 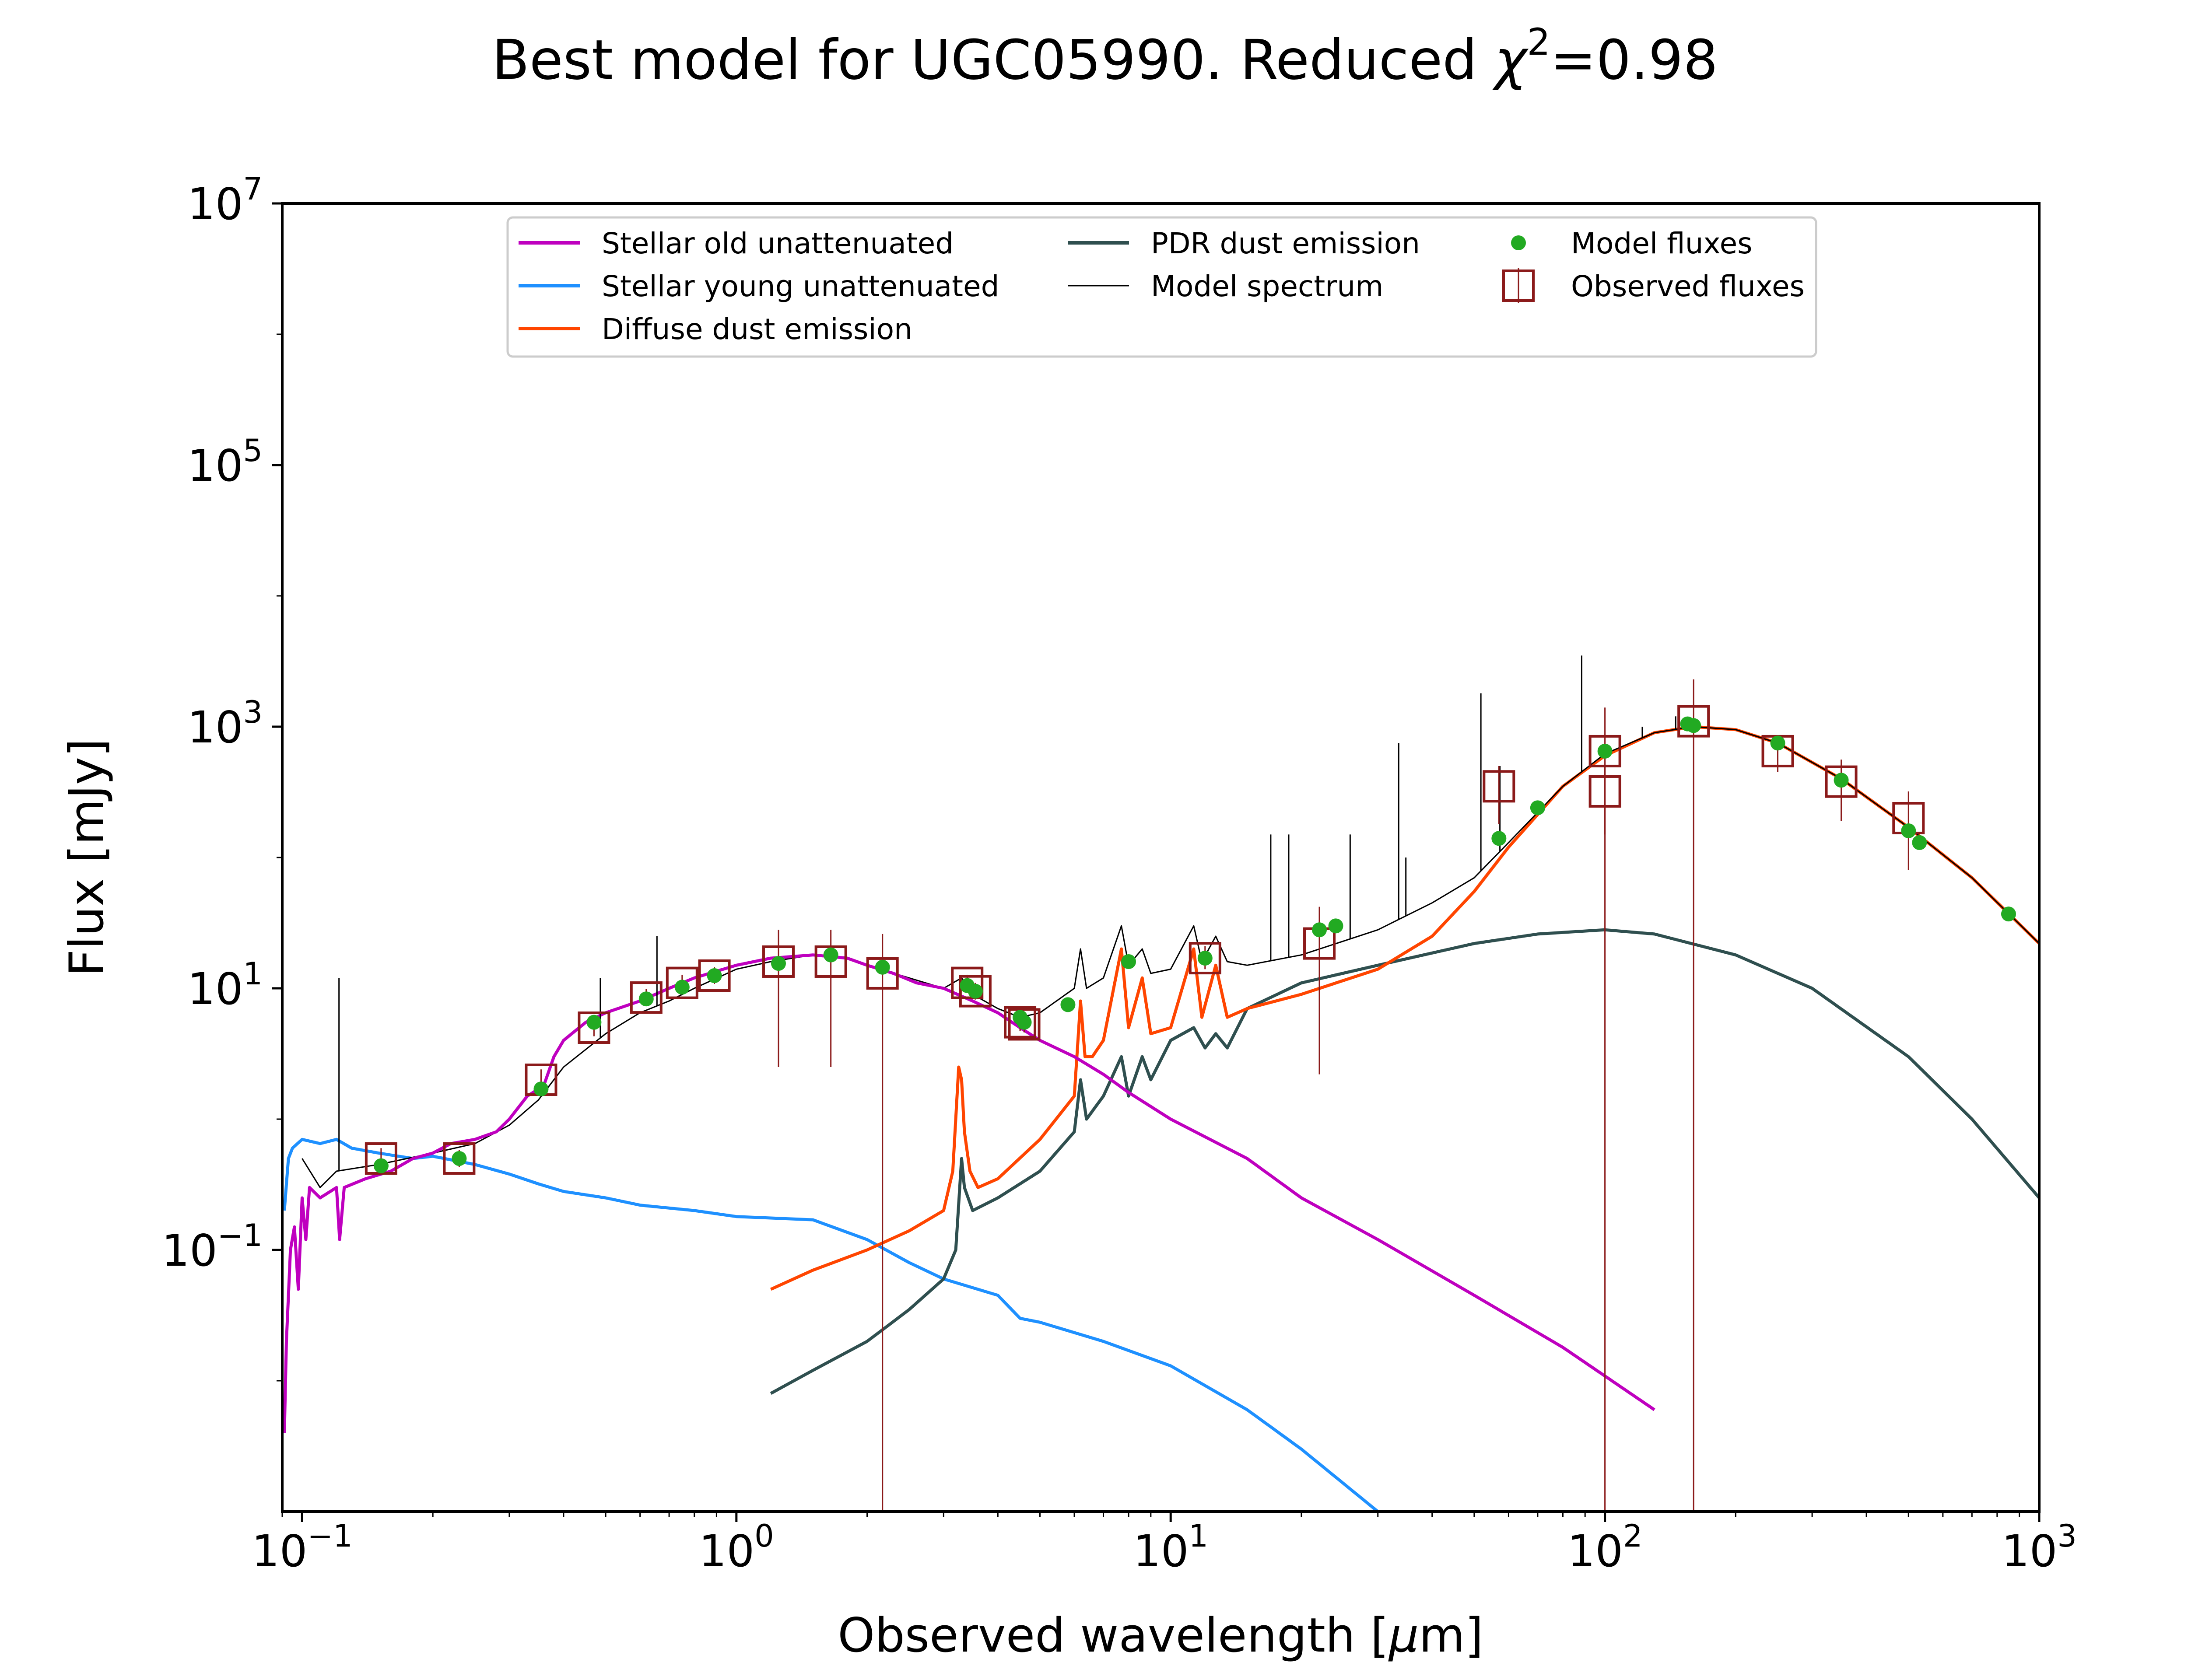 I want to click on legend-item-pdr-dust-emission: PDR dust emission, so click(x=1244, y=243).